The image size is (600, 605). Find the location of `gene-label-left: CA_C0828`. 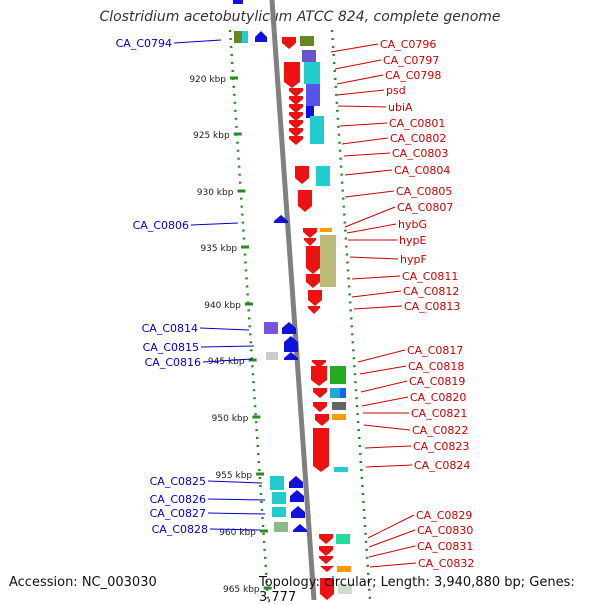

gene-label-left: CA_C0828 is located at coordinates (180, 529).